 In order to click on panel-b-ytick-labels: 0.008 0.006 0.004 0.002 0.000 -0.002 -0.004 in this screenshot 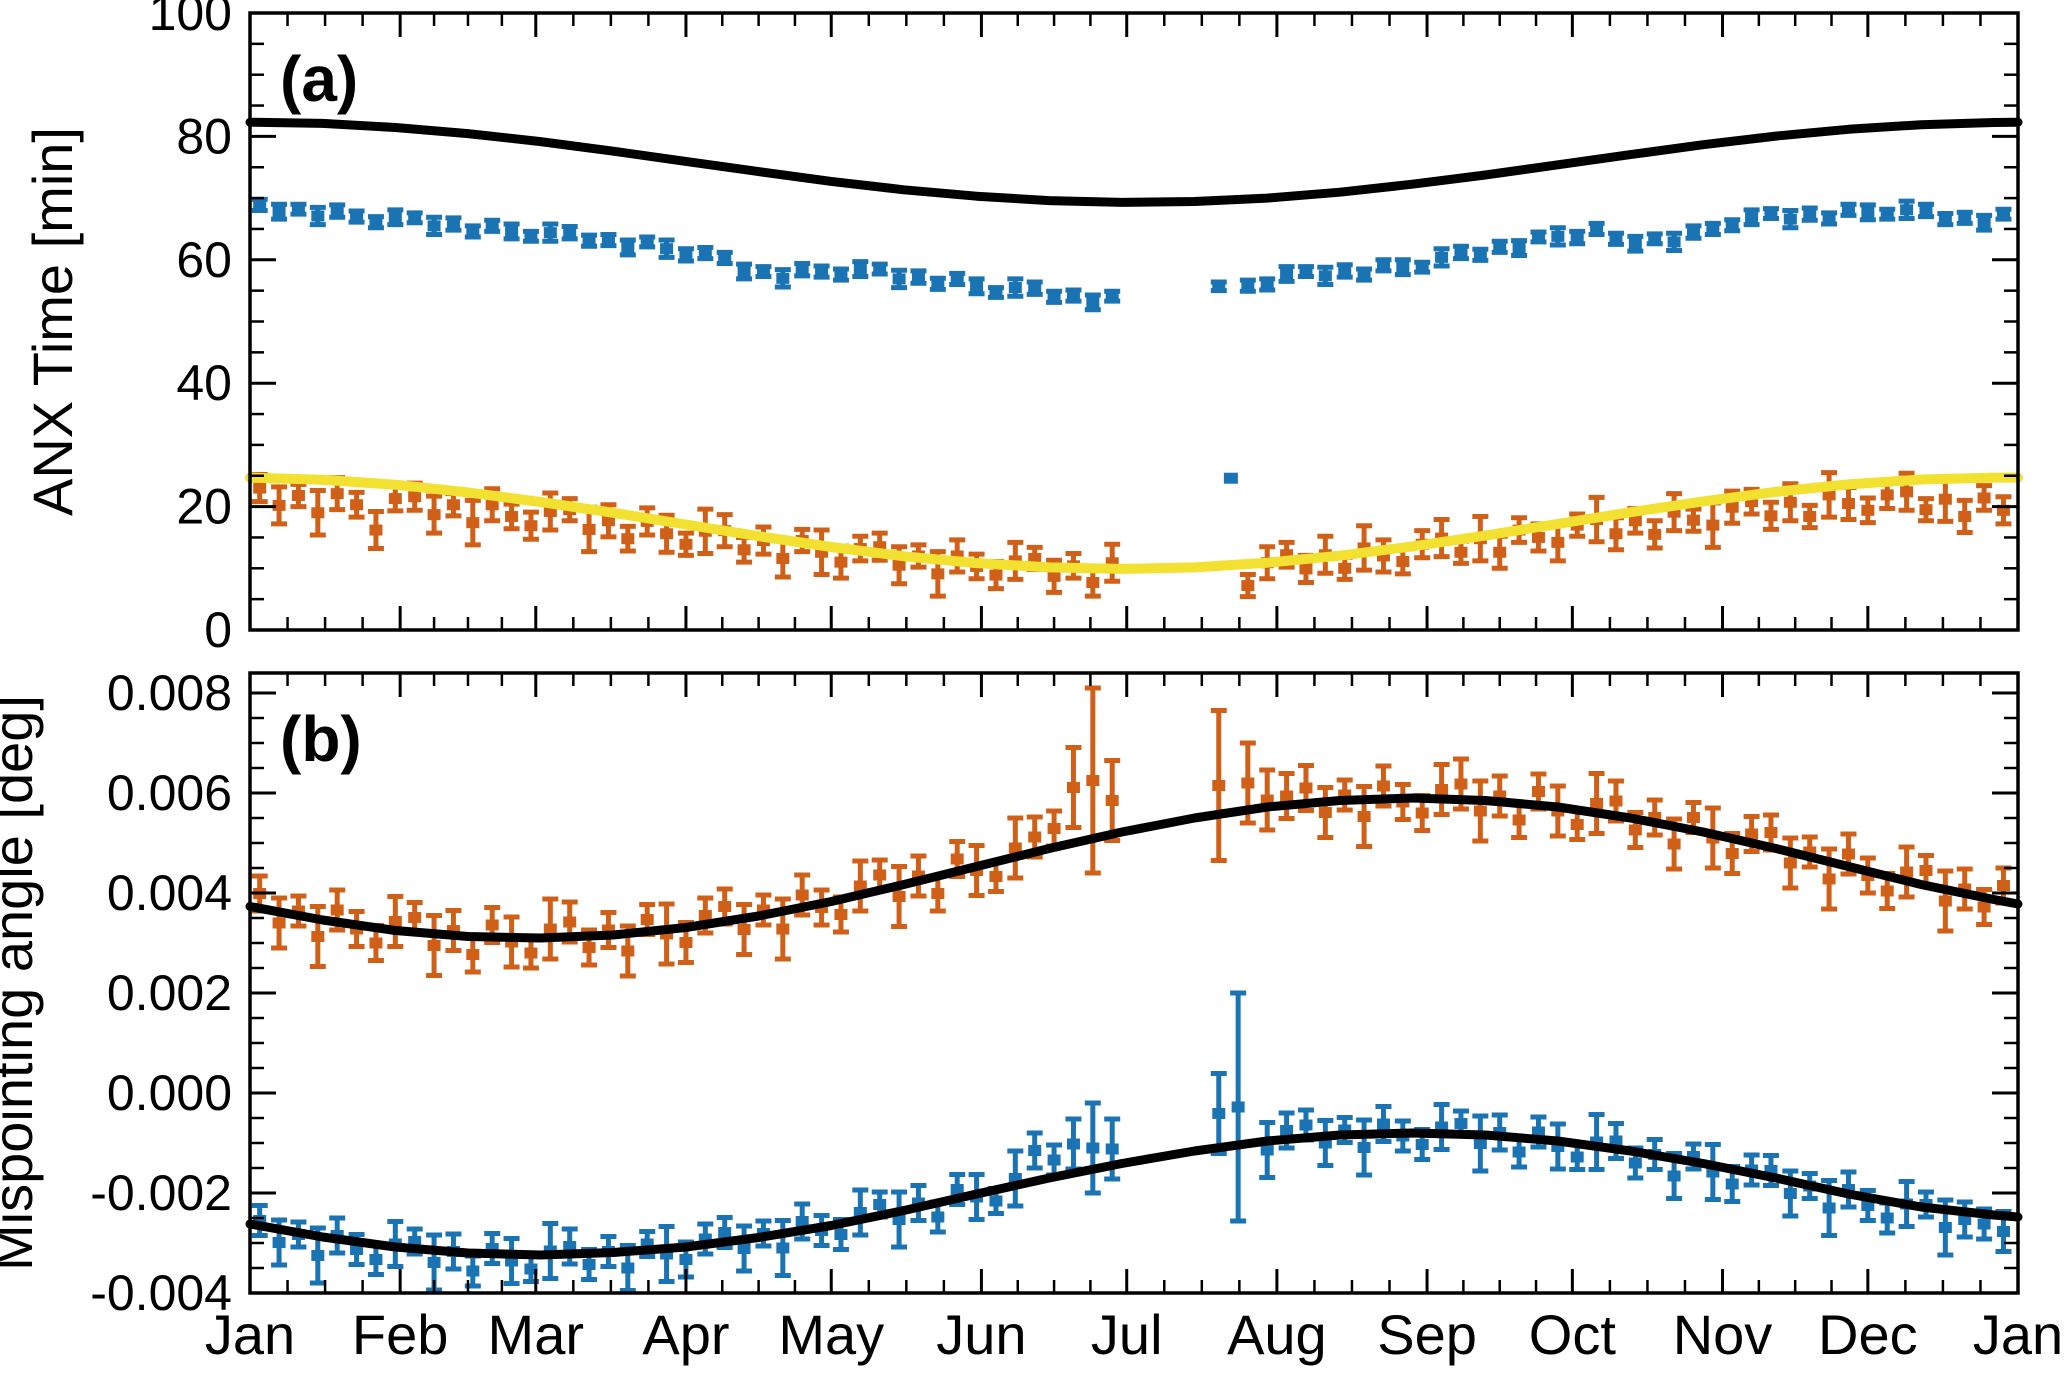, I will do `click(161, 993)`.